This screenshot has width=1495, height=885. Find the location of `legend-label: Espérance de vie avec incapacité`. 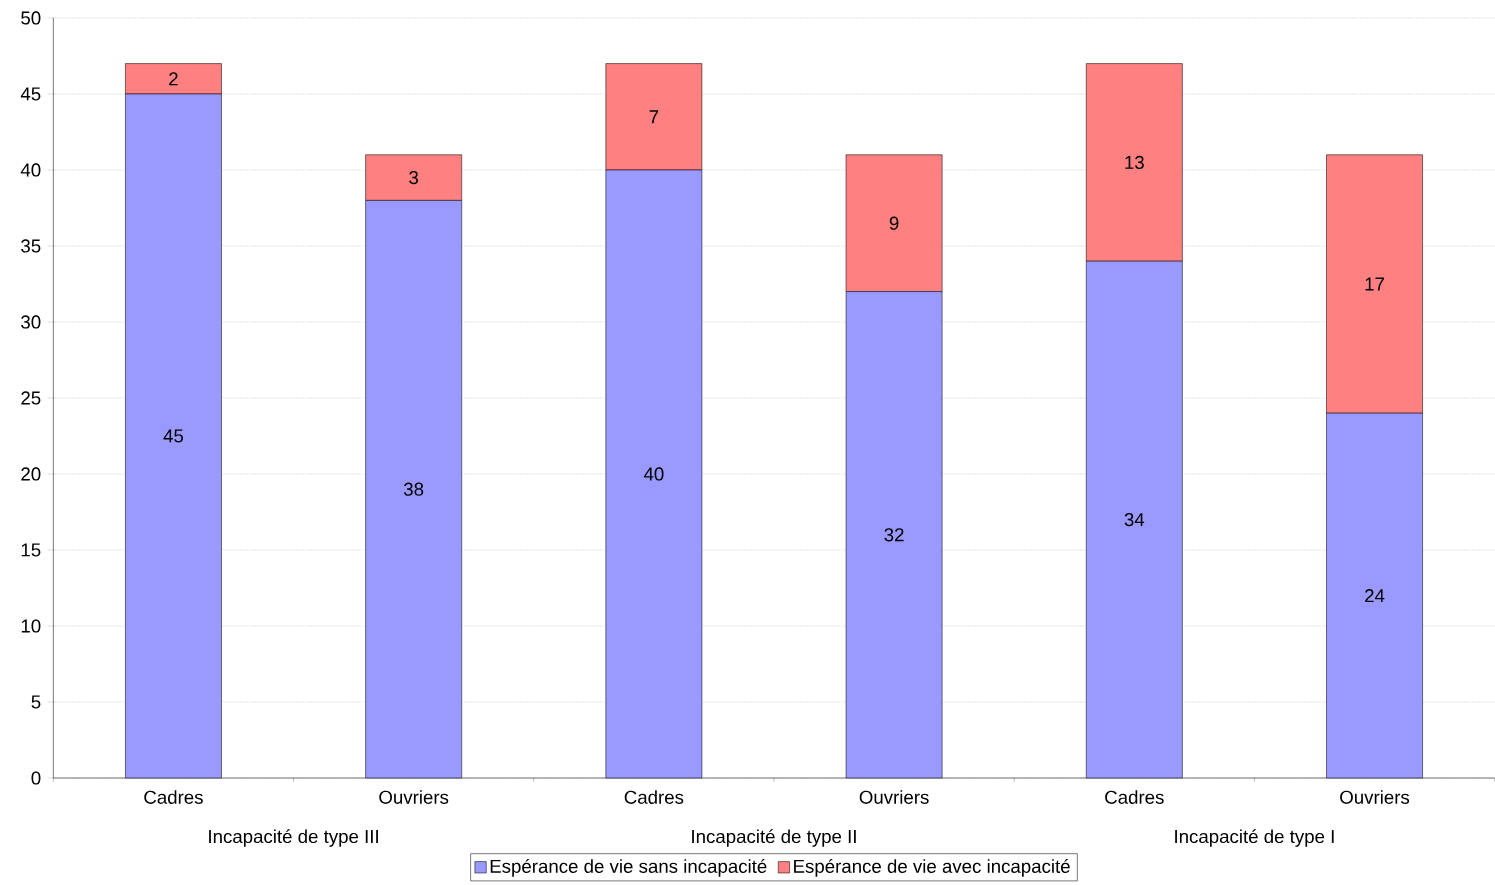

legend-label: Espérance de vie avec incapacité is located at coordinates (932, 868).